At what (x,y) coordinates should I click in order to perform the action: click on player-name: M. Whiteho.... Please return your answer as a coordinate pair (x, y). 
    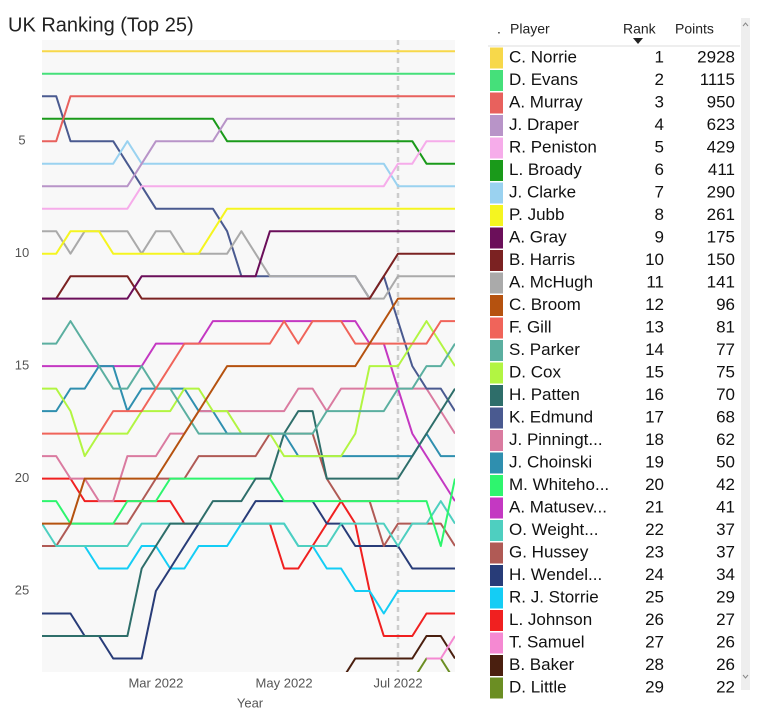
    Looking at the image, I should click on (559, 484).